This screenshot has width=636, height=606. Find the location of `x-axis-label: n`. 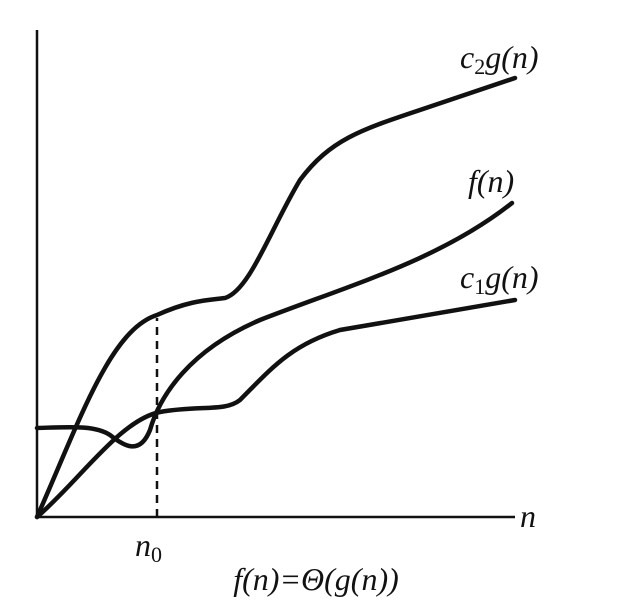

x-axis-label: n is located at coordinates (528, 516).